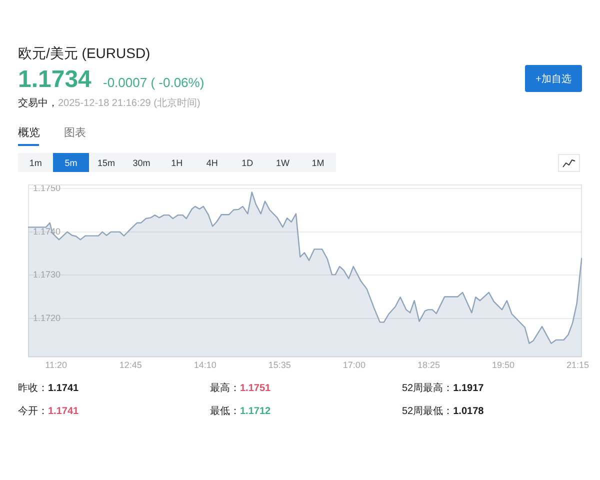  Describe the element at coordinates (130, 365) in the screenshot. I see `x-tick-label: 12:45` at that location.